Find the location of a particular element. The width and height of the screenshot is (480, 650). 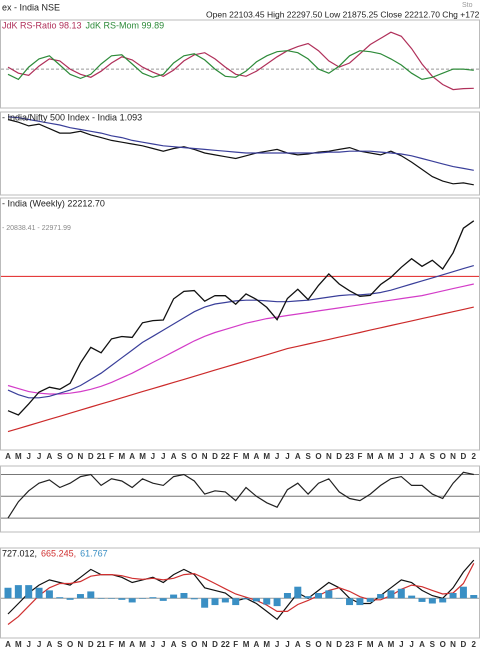

symbol: ex - India NSE is located at coordinates (31, 7).